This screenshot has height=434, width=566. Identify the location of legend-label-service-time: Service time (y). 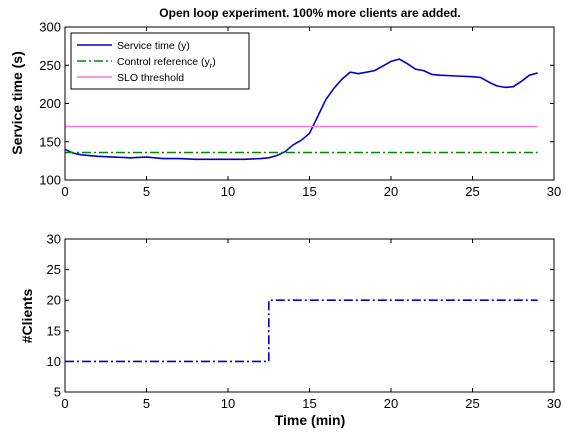
(153, 46).